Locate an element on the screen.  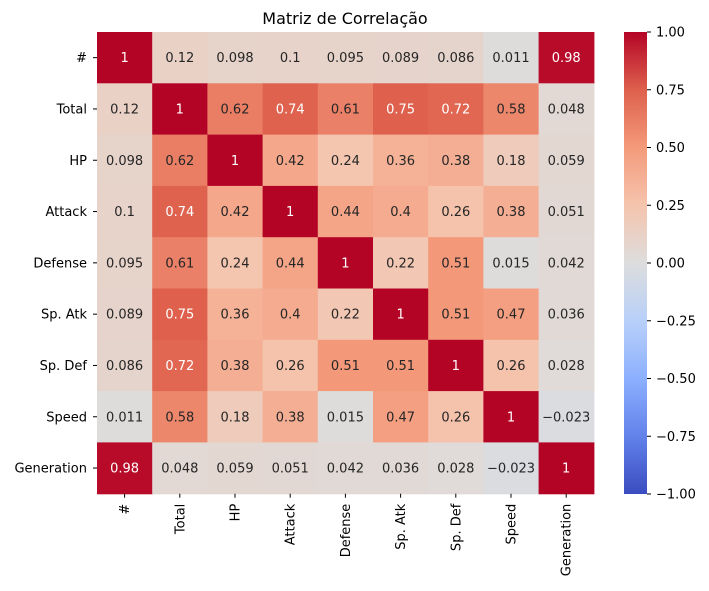
heatmap-cell-label: 0.015 is located at coordinates (345, 417).